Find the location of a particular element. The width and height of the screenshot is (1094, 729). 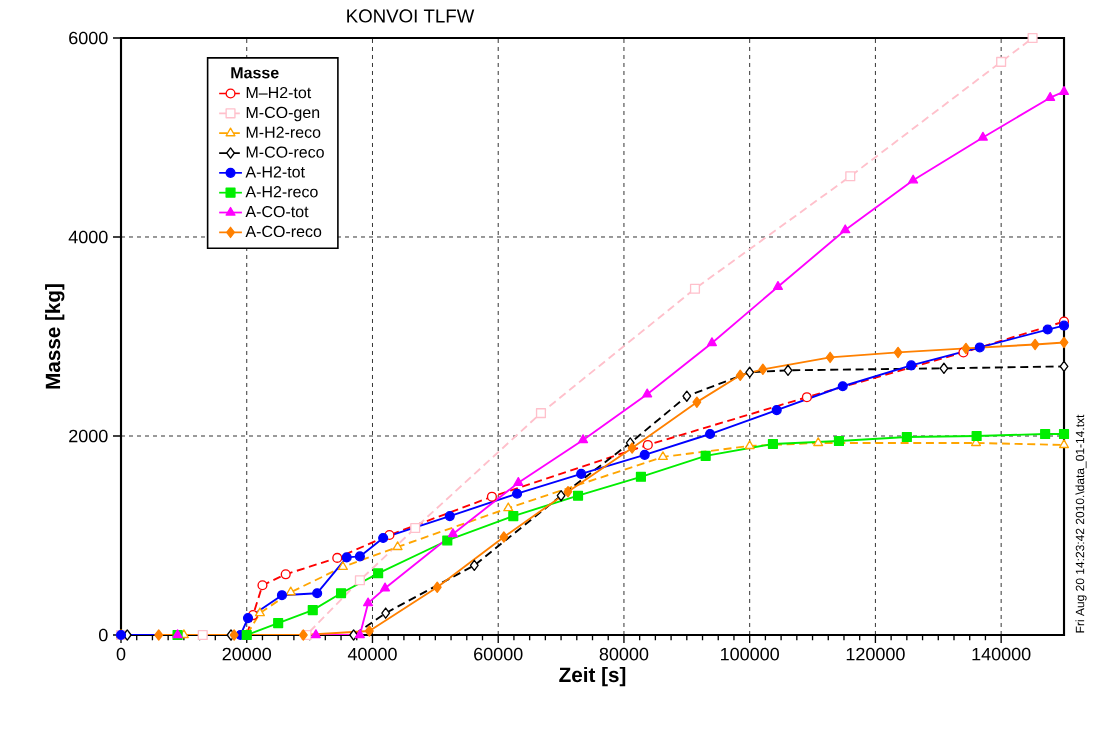

legend-label: M-H2-reco is located at coordinates (283, 132).